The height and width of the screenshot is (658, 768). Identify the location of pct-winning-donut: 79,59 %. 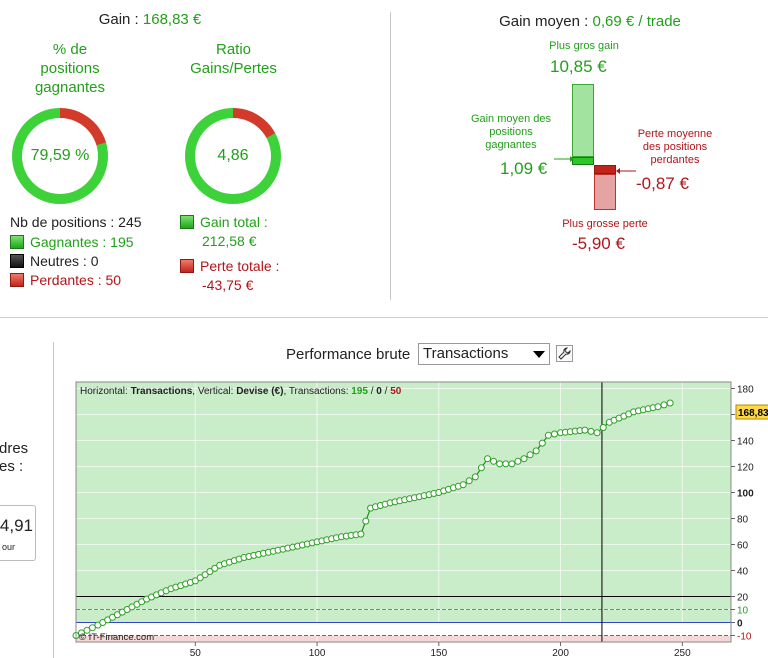
(60, 156).